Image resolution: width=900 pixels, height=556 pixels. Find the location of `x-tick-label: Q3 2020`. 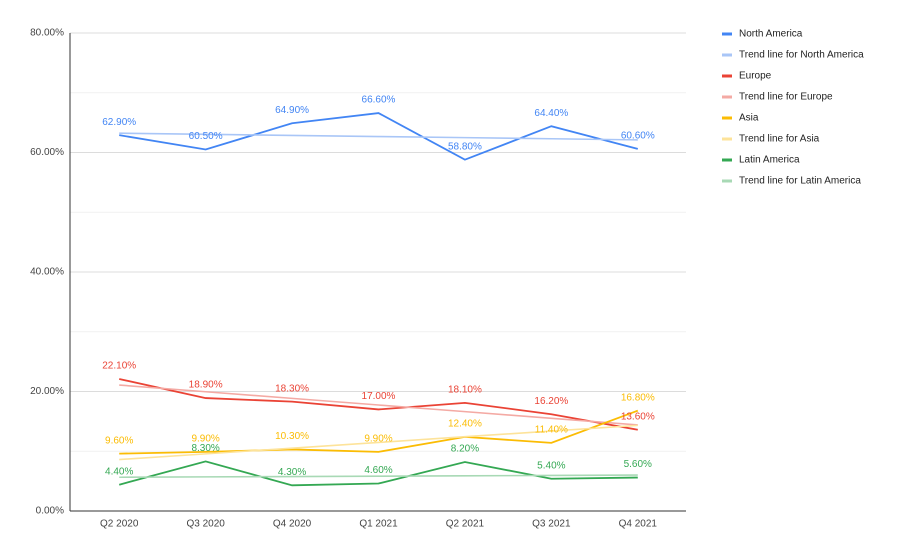

x-tick-label: Q3 2020 is located at coordinates (205, 524).